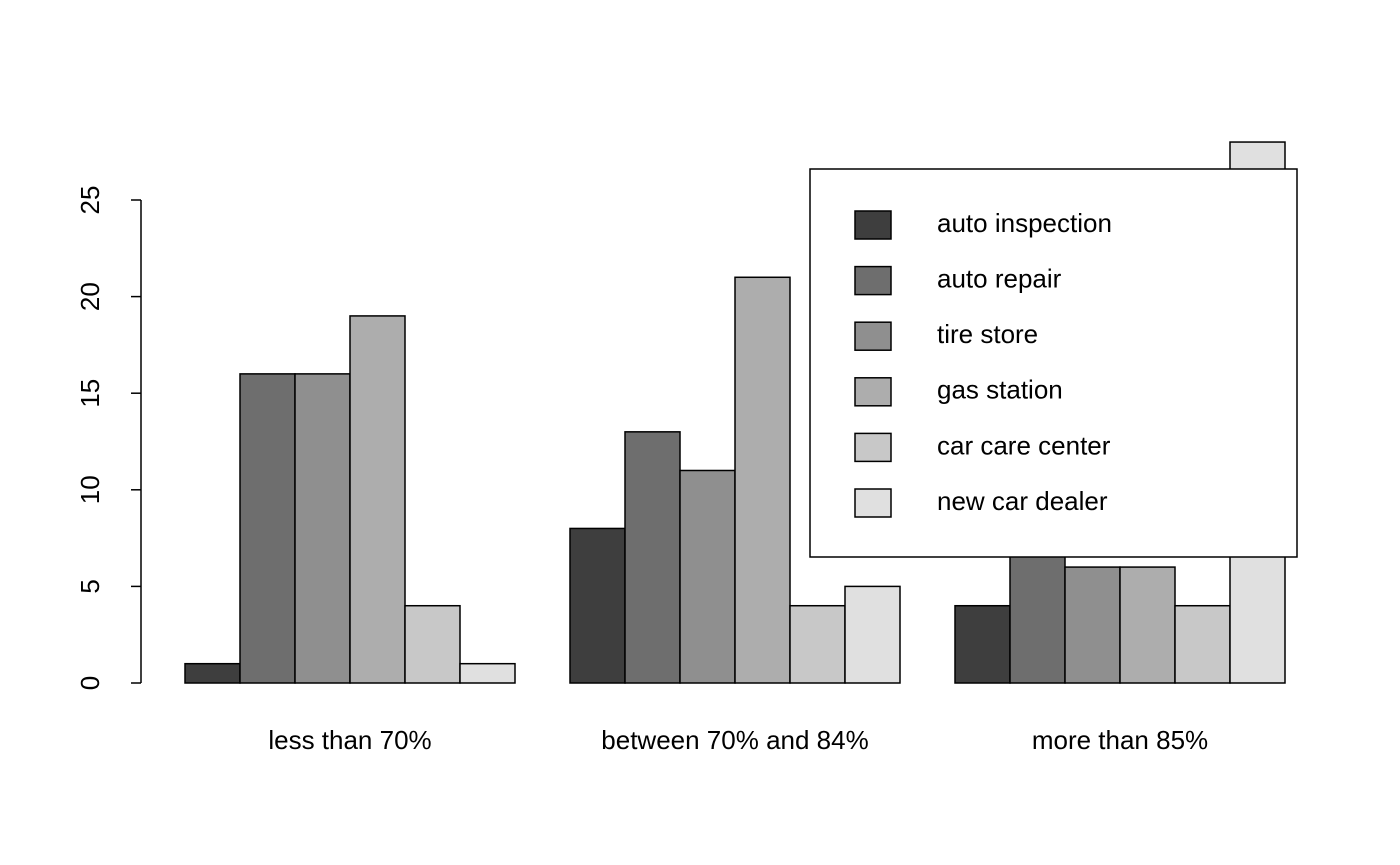 The height and width of the screenshot is (865, 1400). What do you see at coordinates (1000, 390) in the screenshot?
I see `legend-label: gas station` at bounding box center [1000, 390].